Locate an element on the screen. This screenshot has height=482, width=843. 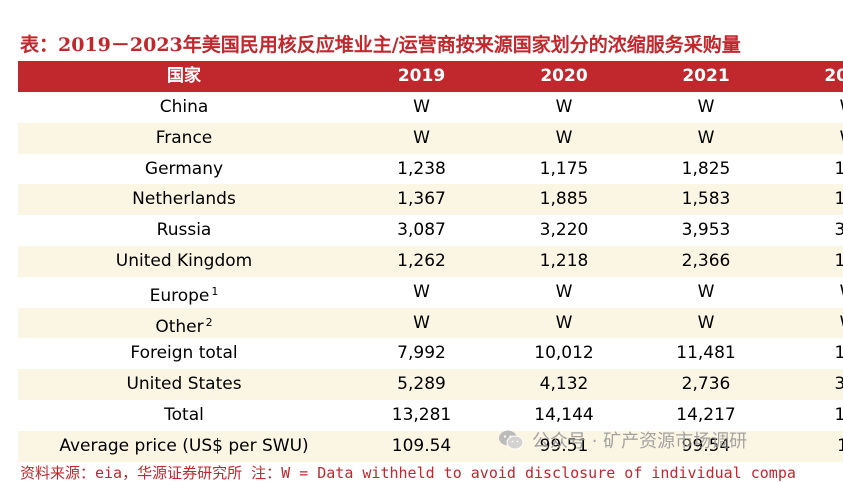
value-cell-2021: 14,217 is located at coordinates (706, 414).